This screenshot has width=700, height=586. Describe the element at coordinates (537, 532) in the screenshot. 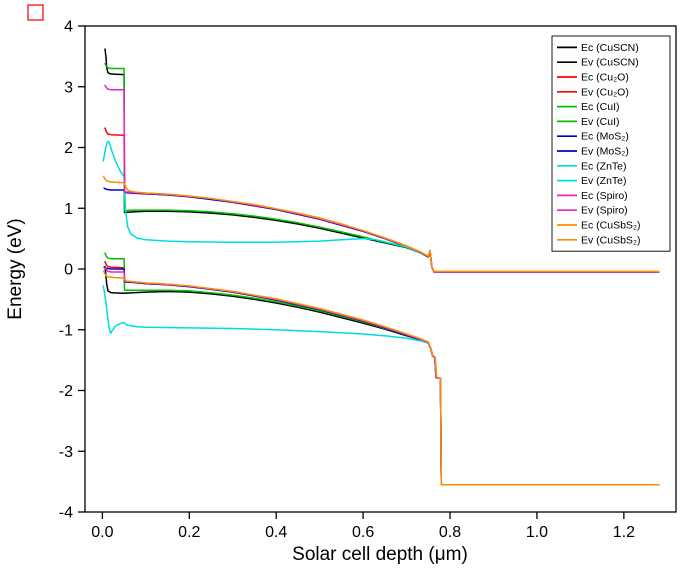

I see `x-tick-label: 1.0` at that location.